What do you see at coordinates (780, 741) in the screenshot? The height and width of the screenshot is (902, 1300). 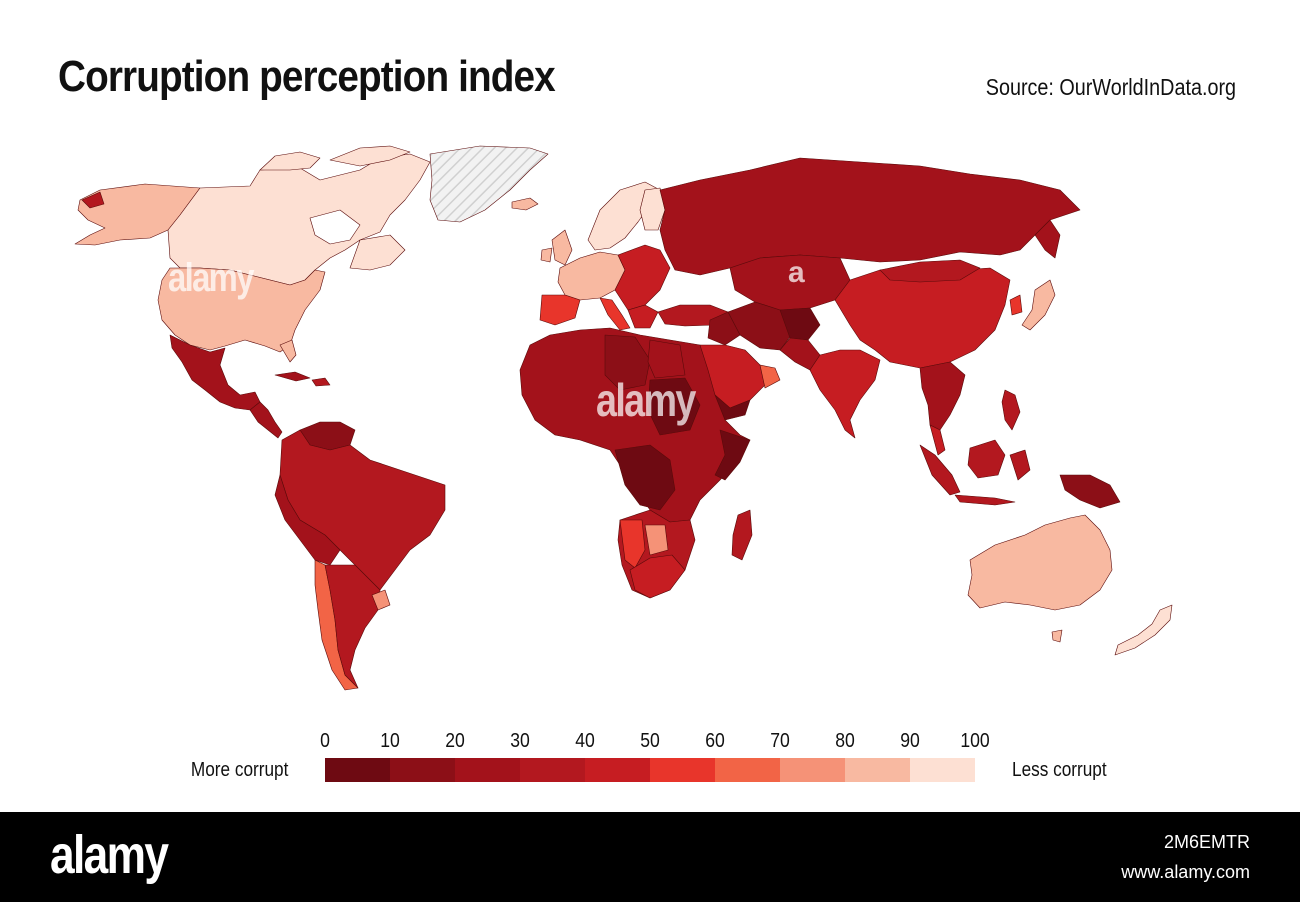 I see `legend-tick: 70` at bounding box center [780, 741].